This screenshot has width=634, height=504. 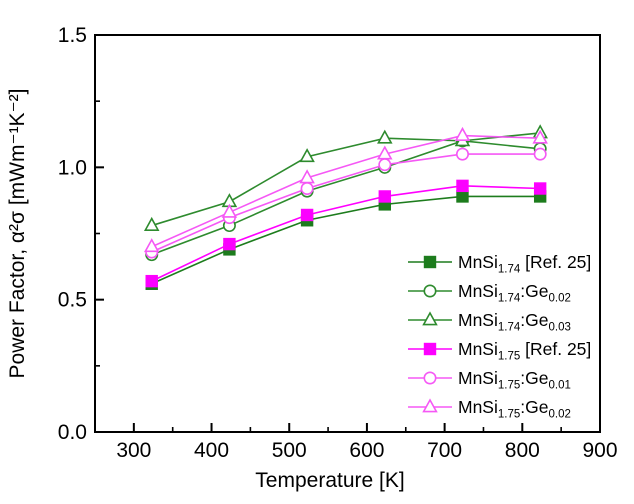 What do you see at coordinates (522, 450) in the screenshot?
I see `x-tick-label: 800` at bounding box center [522, 450].